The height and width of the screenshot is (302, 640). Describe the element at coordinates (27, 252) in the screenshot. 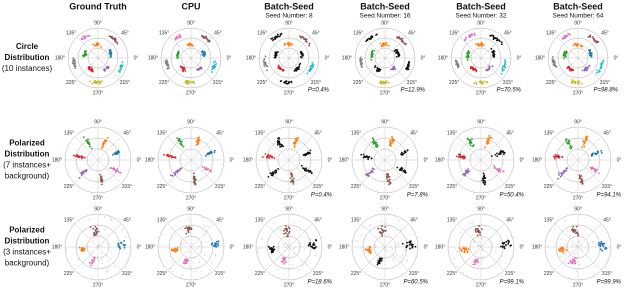

I see `row-label: (3 instances+` at that location.